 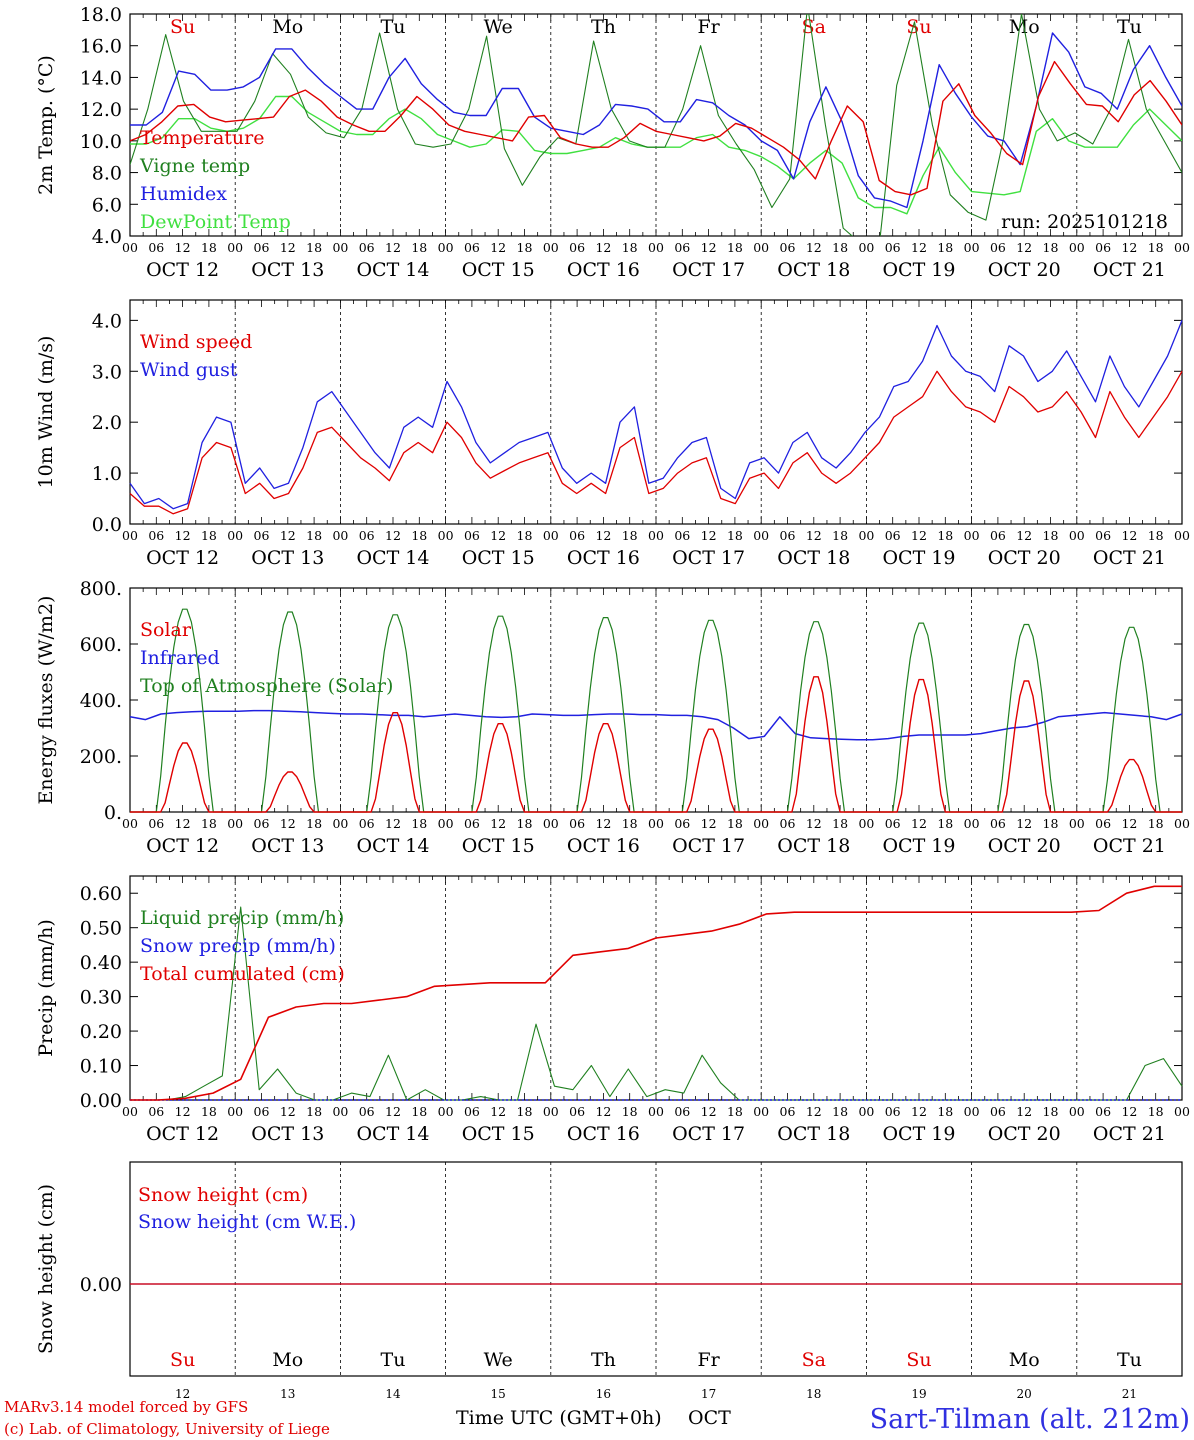 I want to click on date-label: OCT 15, so click(x=498, y=846).